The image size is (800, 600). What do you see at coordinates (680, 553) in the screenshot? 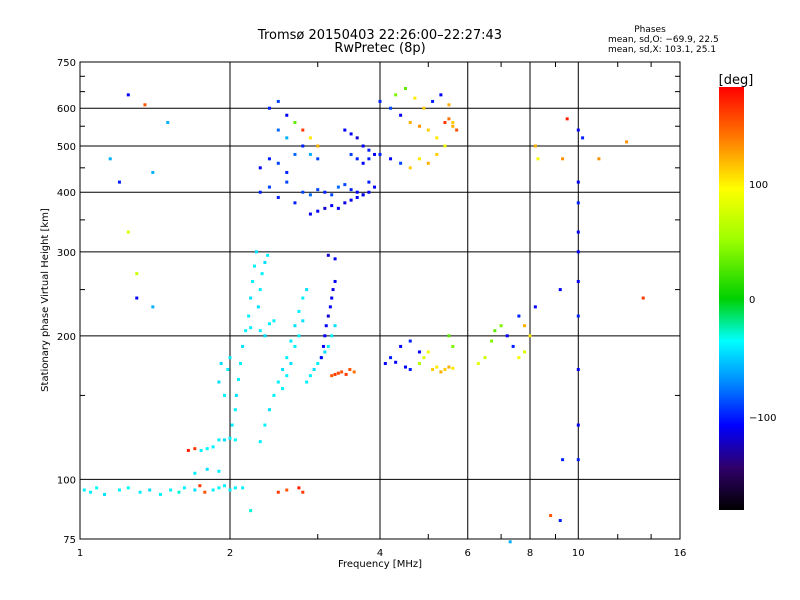
I see `x-tick-label: 16` at bounding box center [680, 553].